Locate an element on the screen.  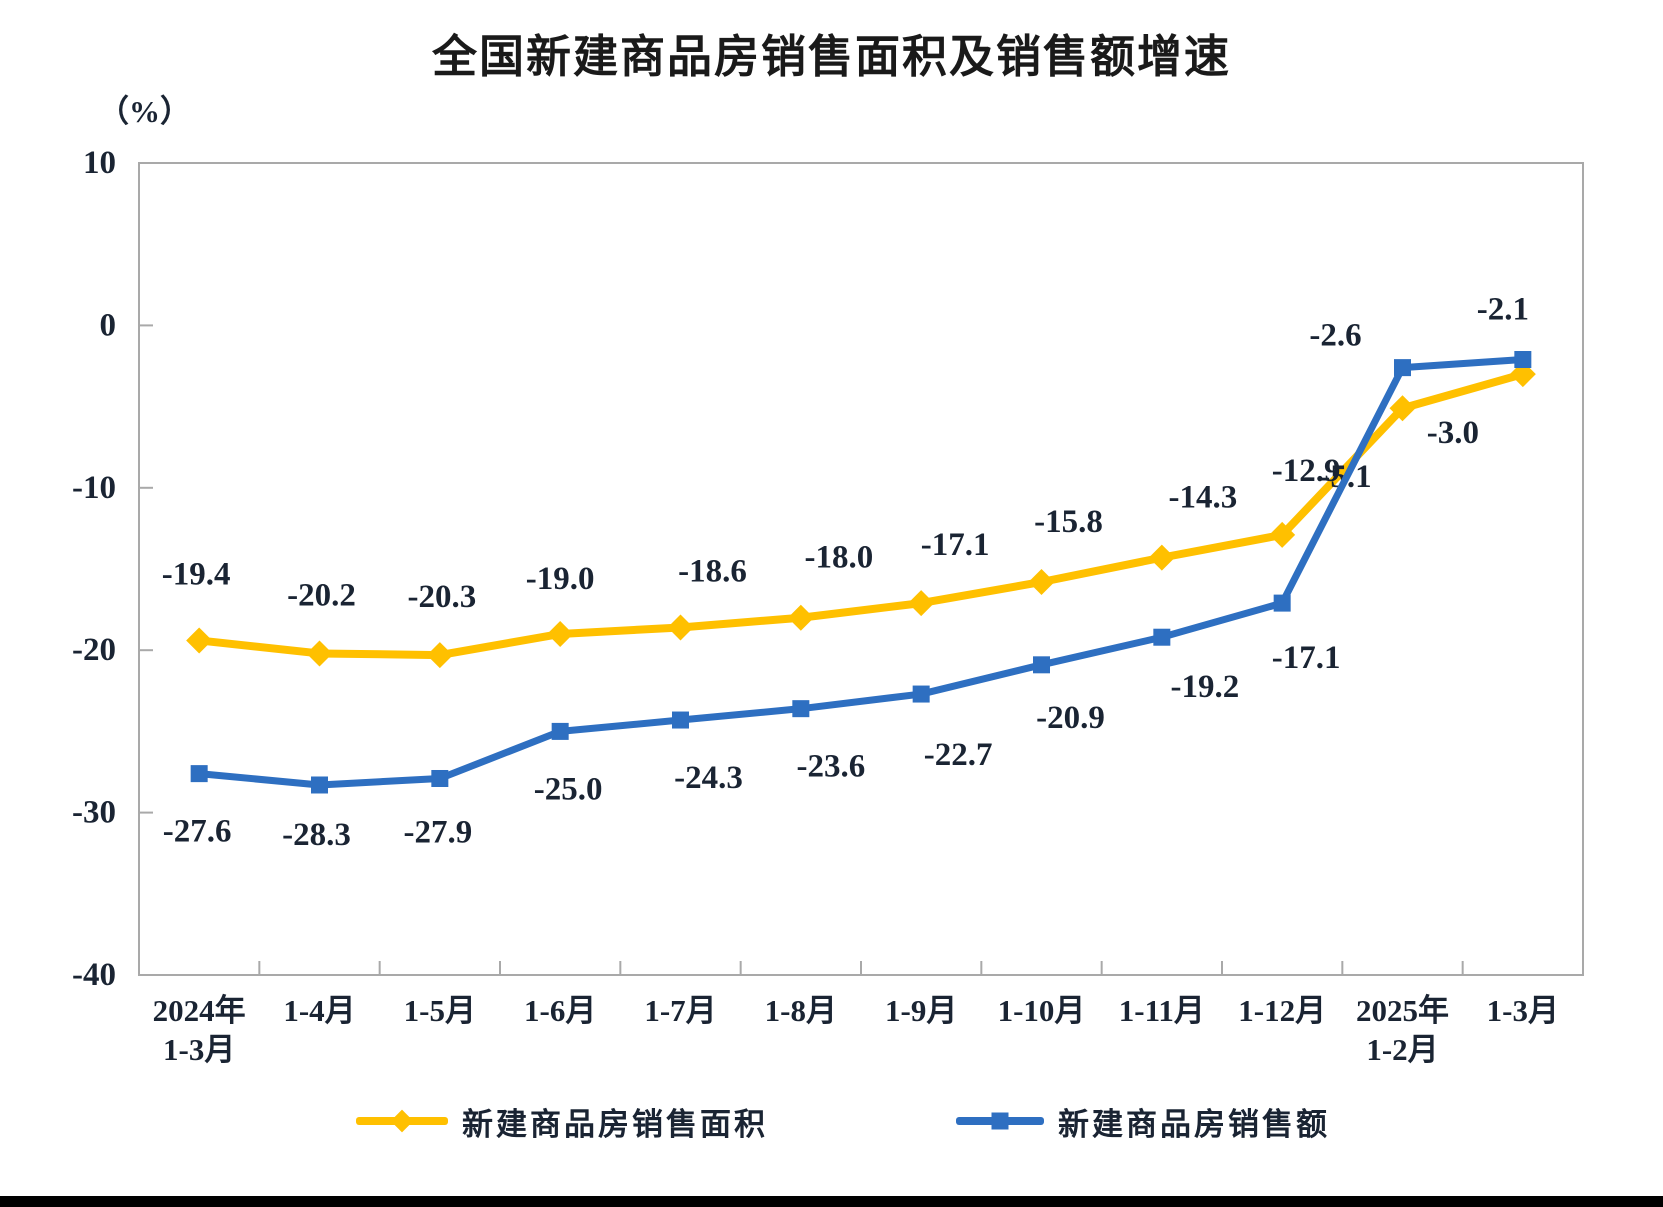
x-tick-label: 1-11月 is located at coordinates (1162, 1010).